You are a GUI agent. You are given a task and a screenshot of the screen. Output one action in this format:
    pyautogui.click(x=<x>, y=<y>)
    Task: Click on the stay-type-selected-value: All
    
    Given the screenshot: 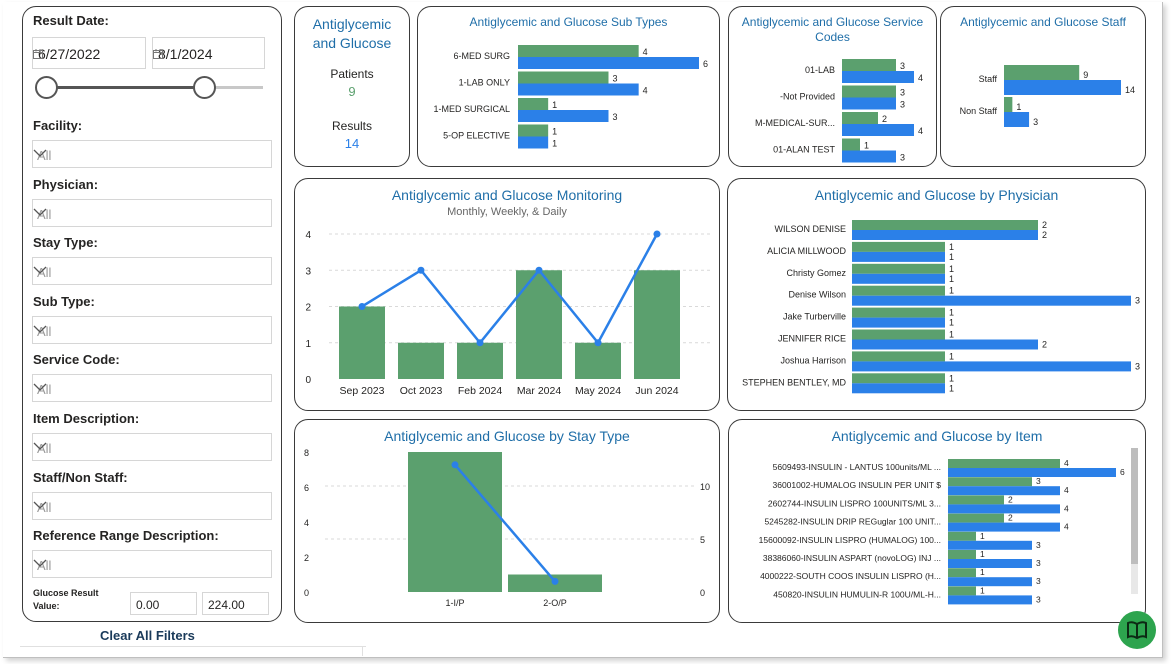 What is the action you would take?
    pyautogui.click(x=44, y=273)
    